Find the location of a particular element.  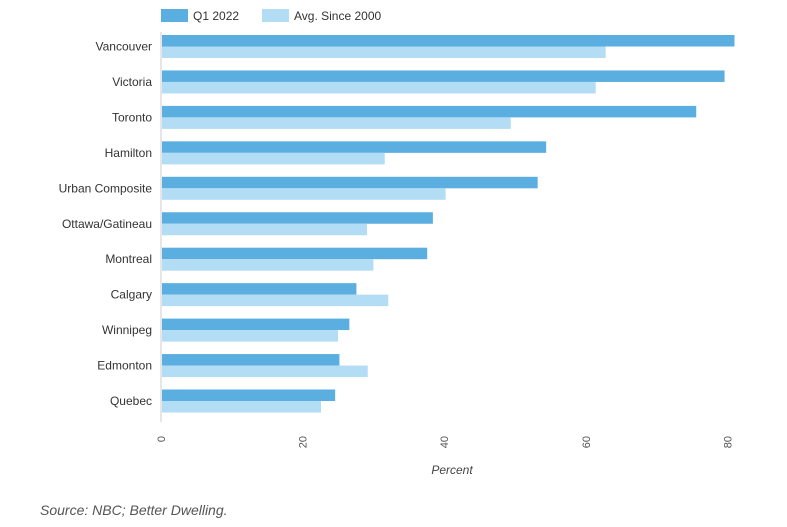

bar-victoria-avg-since-2000 is located at coordinates (379, 87).